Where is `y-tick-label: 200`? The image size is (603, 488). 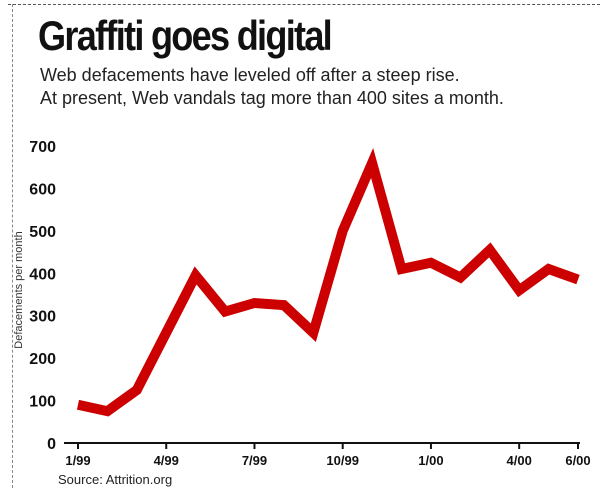
y-tick-label: 200 is located at coordinates (42, 359).